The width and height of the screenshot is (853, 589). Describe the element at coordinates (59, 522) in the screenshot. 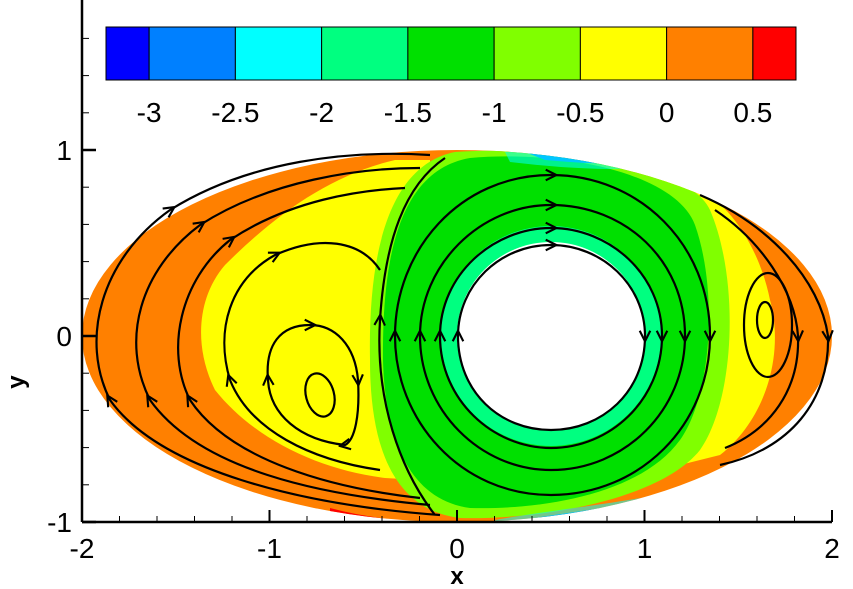

I see `y-tick-label: -1` at that location.